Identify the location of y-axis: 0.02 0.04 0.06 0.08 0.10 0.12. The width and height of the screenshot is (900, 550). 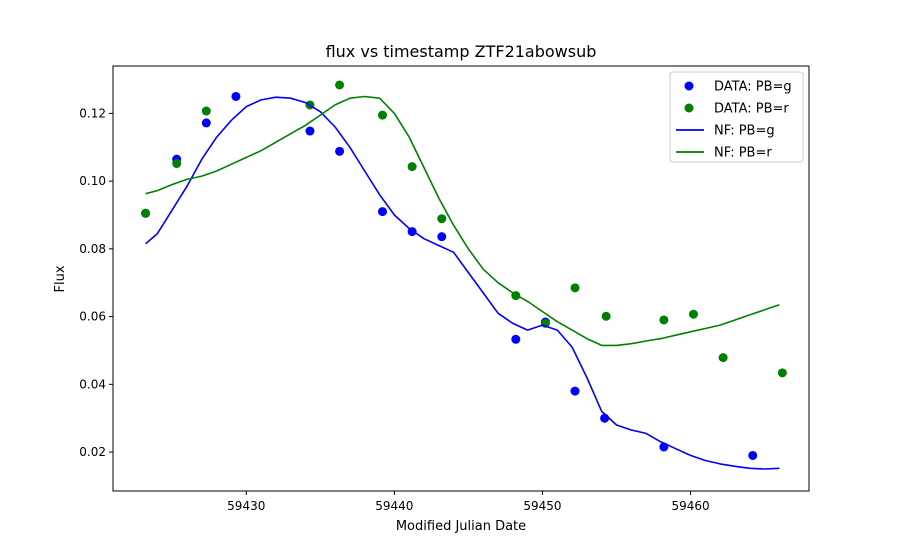
(96, 282).